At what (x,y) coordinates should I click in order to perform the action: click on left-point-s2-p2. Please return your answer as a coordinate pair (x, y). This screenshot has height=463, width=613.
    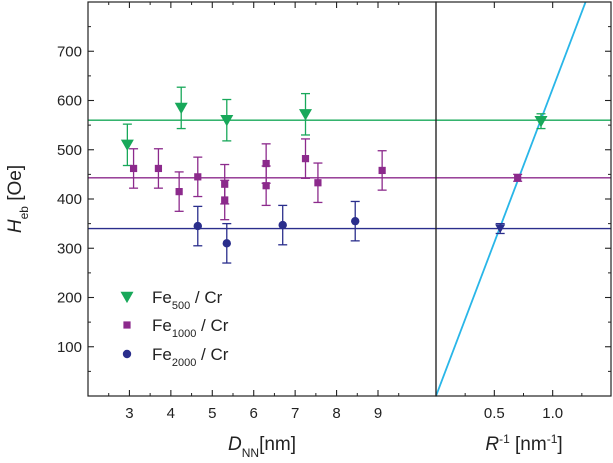
    Looking at the image, I should click on (282, 225).